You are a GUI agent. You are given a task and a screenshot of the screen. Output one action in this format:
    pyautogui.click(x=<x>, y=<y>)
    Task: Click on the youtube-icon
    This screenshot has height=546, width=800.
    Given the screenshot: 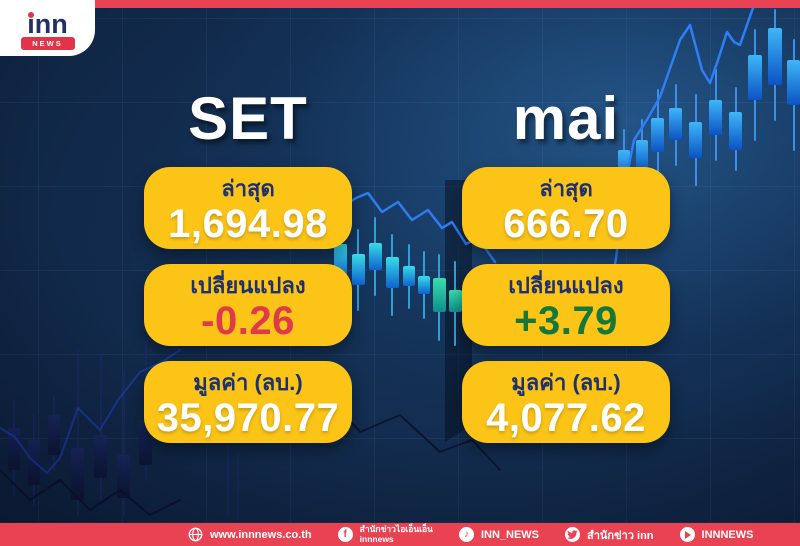 What is the action you would take?
    pyautogui.click(x=687, y=534)
    